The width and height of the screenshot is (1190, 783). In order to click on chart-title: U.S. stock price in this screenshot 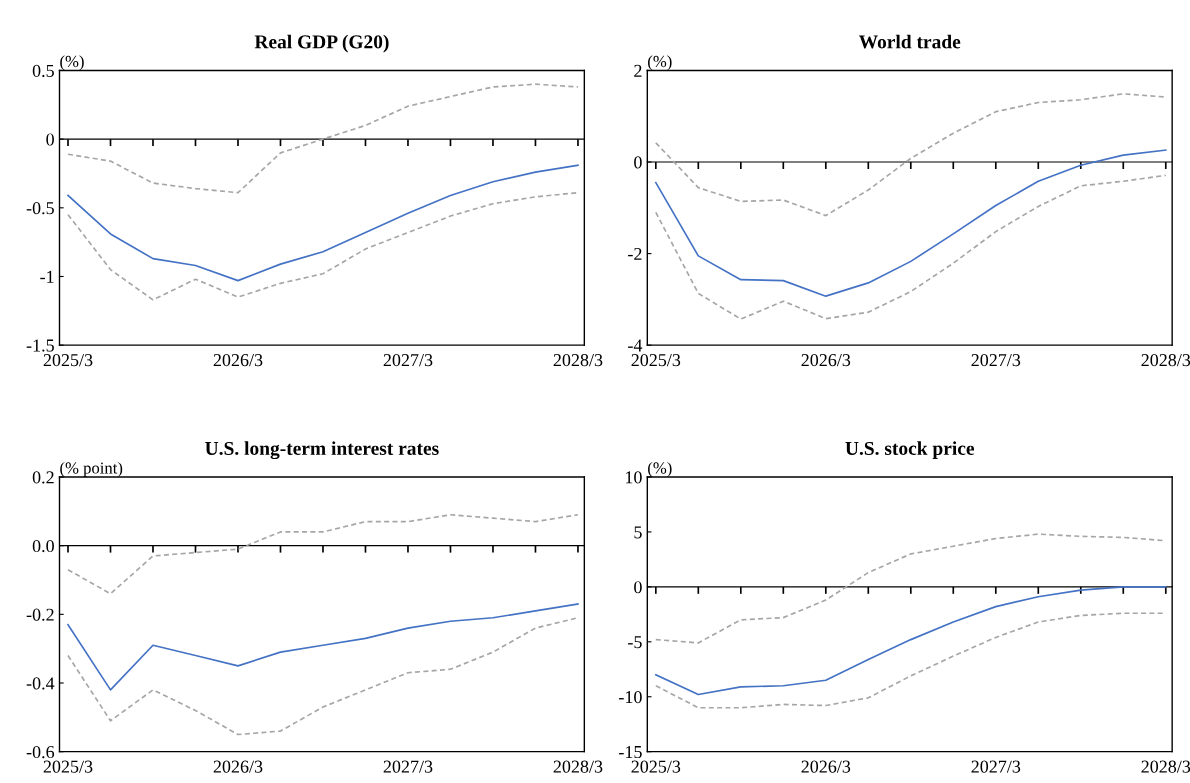, I will do `click(910, 450)`.